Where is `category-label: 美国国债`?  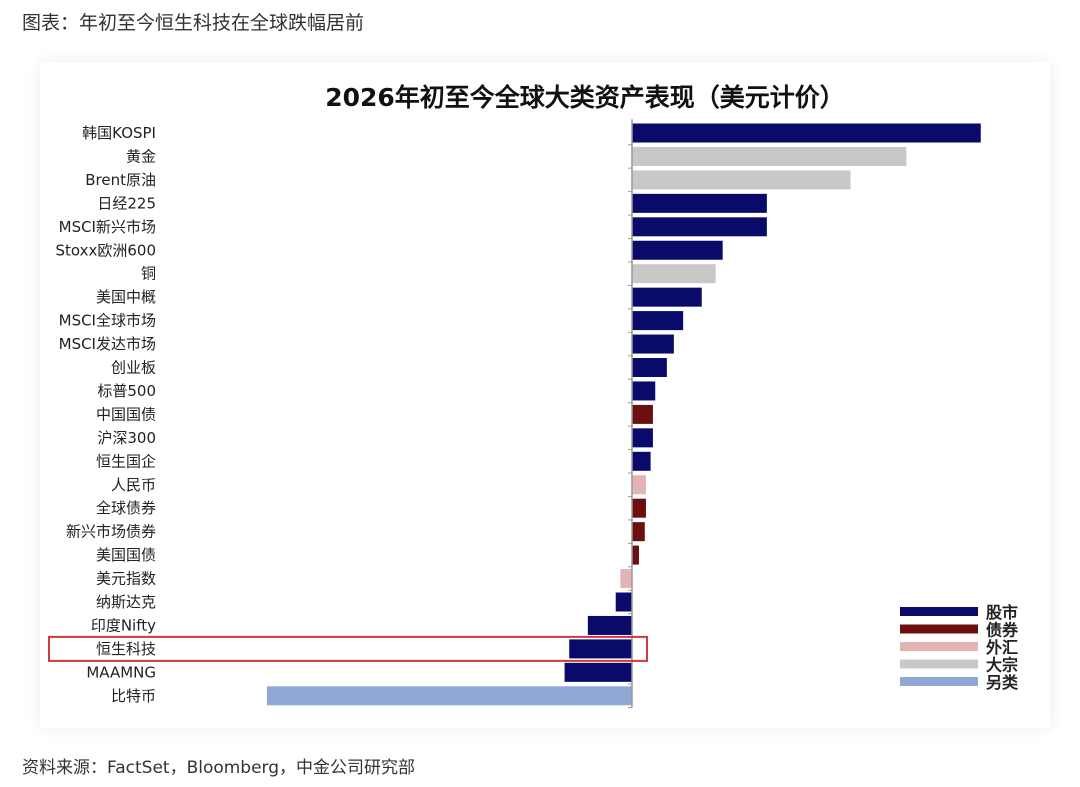
category-label: 美国国债 is located at coordinates (126, 555).